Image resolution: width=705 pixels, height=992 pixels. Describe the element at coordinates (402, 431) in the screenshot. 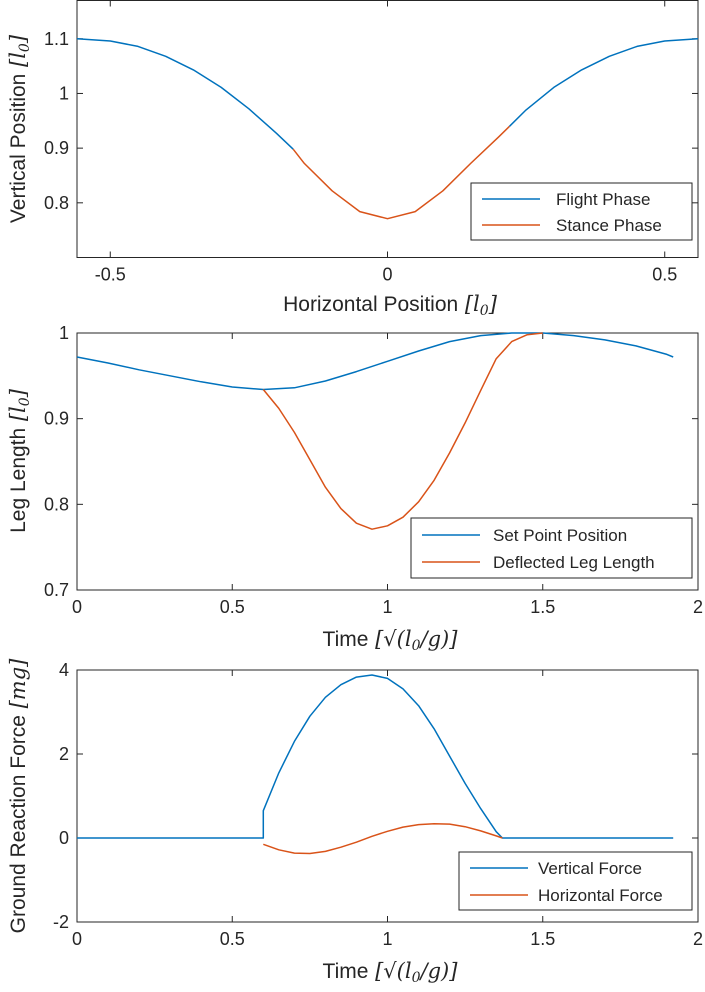

I see `series-line-deflected-leg-length` at that location.